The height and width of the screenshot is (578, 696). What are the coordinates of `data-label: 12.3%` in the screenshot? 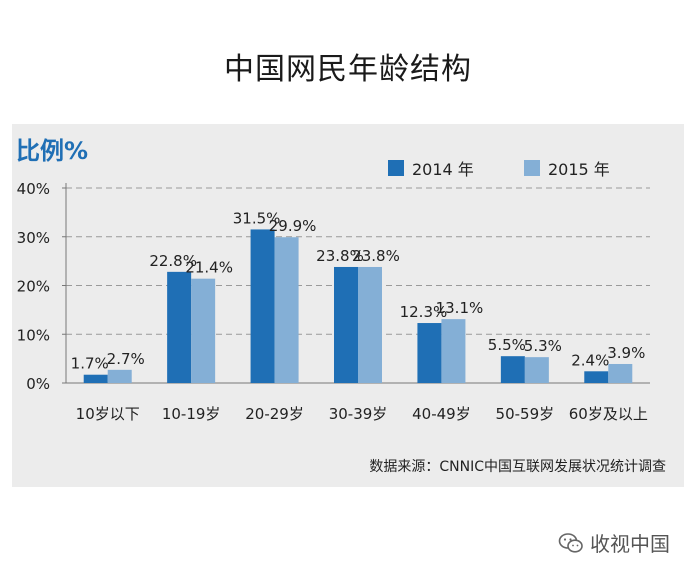 It's located at (424, 312).